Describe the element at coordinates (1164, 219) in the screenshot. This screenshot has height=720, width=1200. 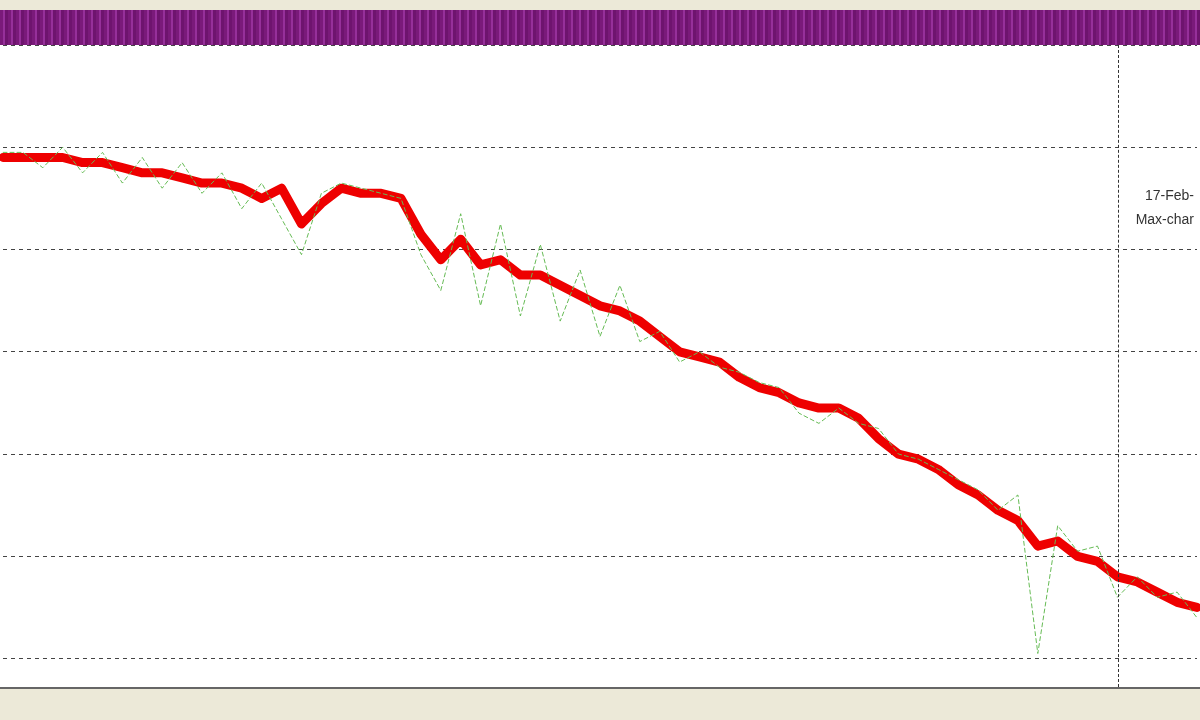
I see `annotation: Max-char` at that location.